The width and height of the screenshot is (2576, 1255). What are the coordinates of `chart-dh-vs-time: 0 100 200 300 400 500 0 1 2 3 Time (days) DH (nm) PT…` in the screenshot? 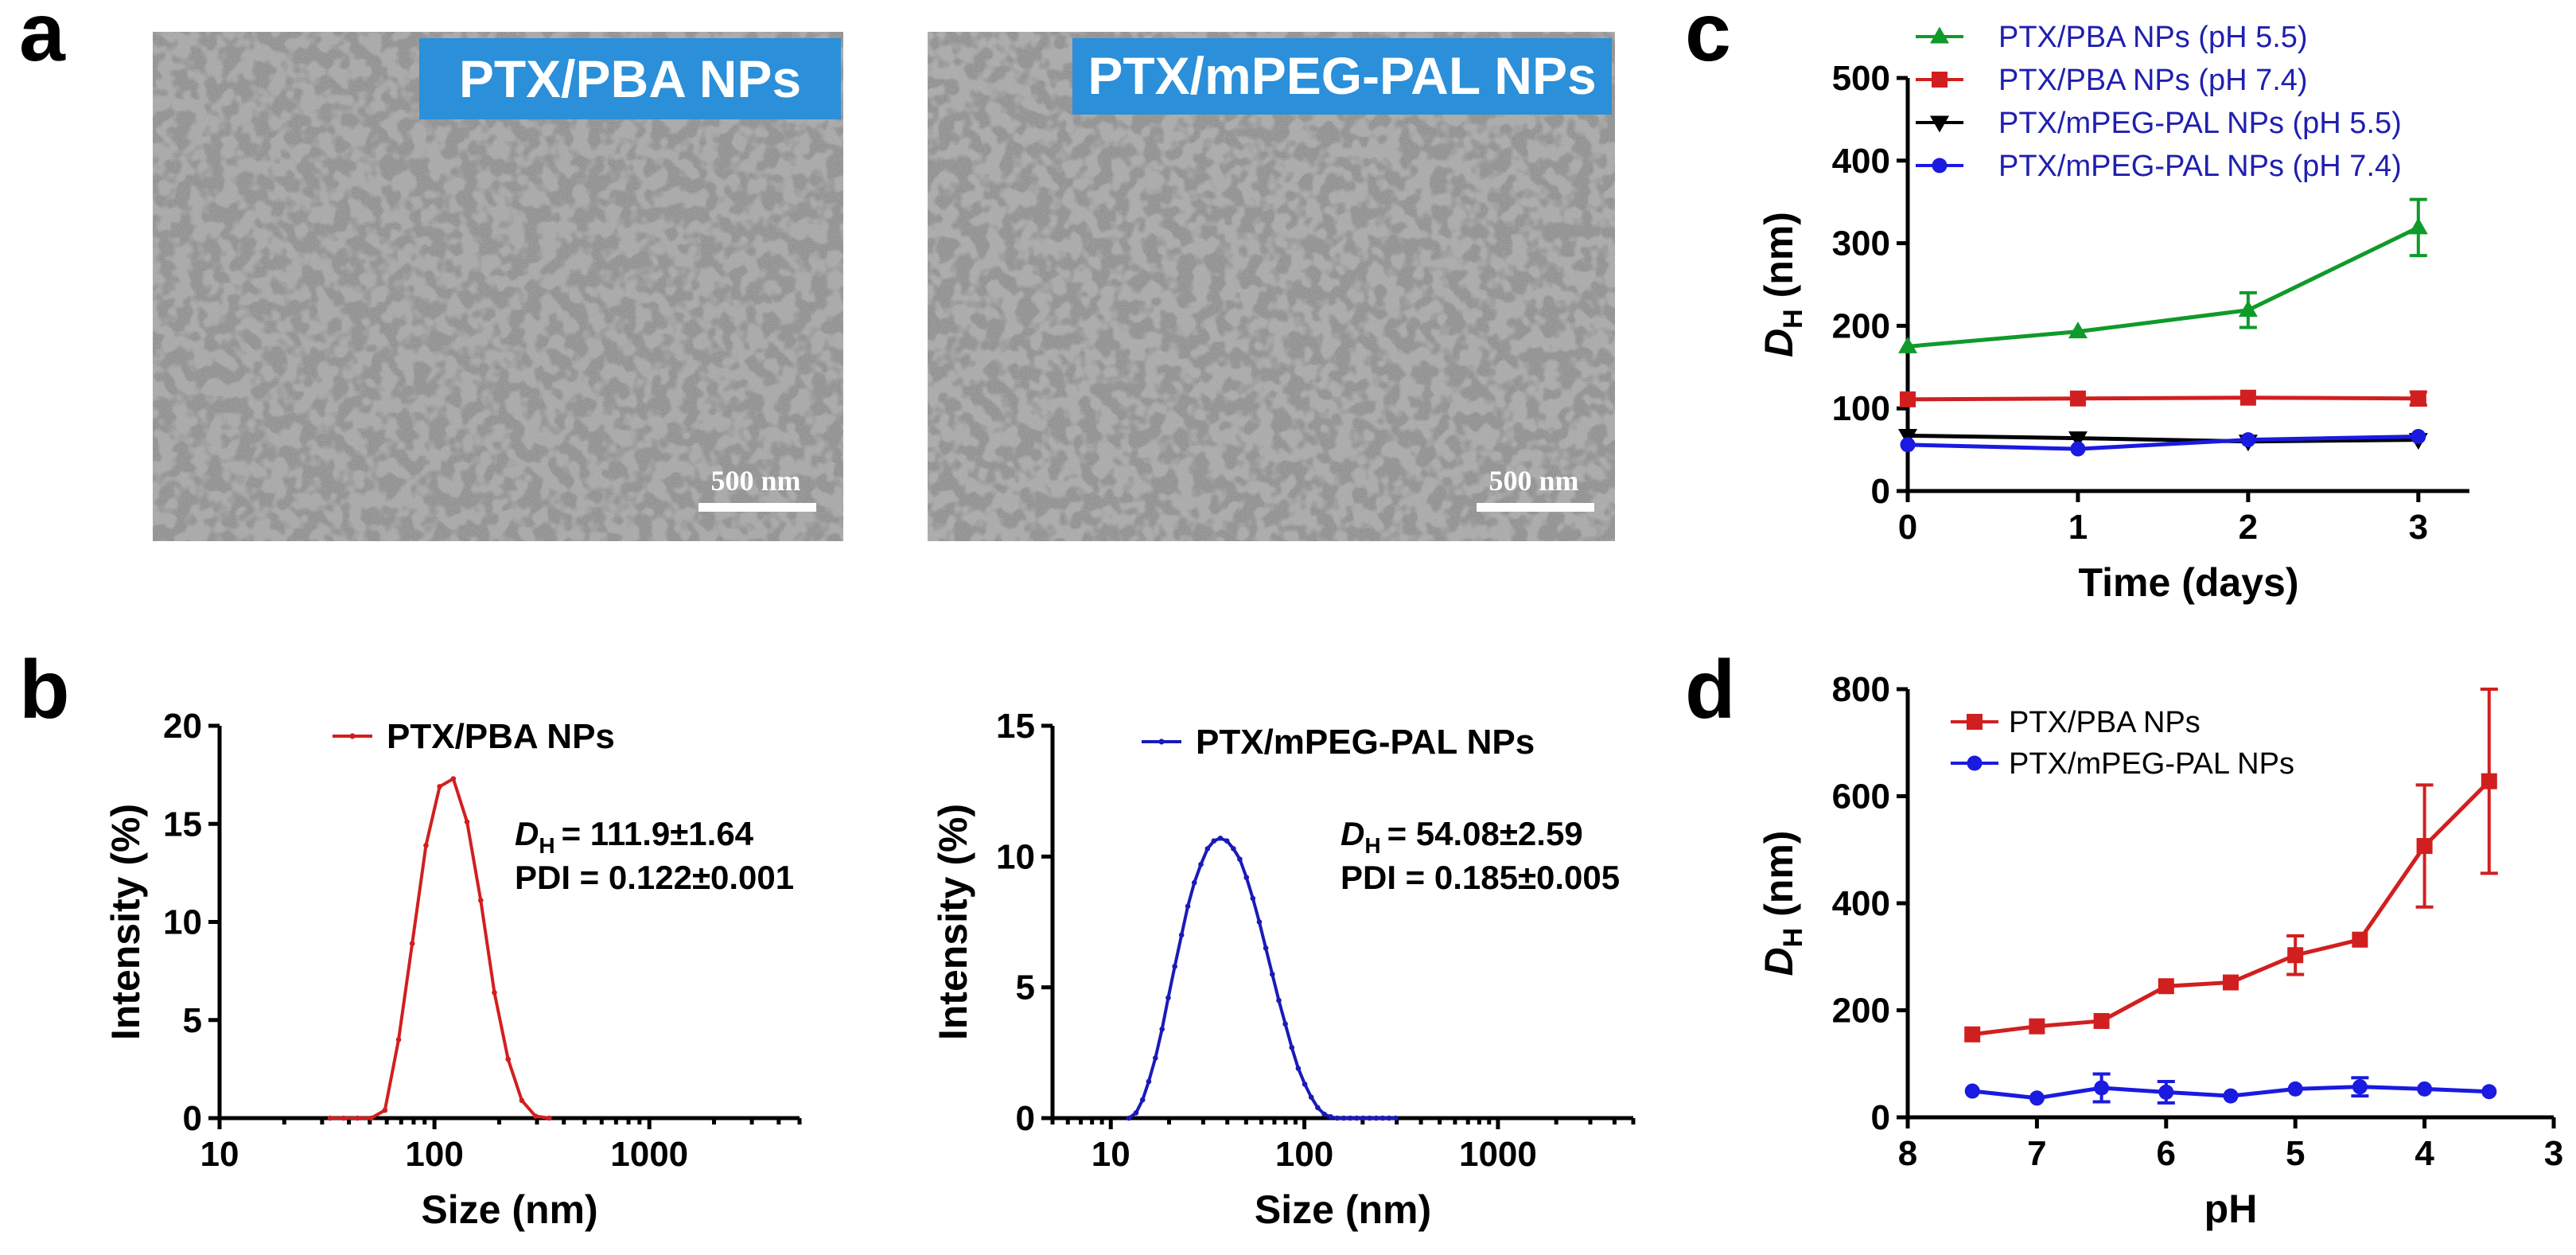 It's located at (2113, 313).